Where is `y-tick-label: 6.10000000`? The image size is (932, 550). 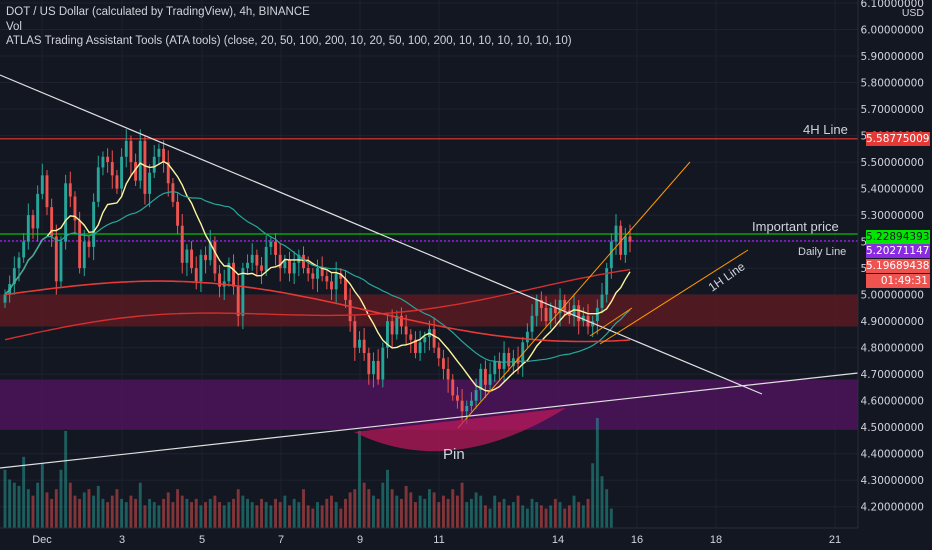 y-tick-label: 6.10000000 is located at coordinates (892, 5).